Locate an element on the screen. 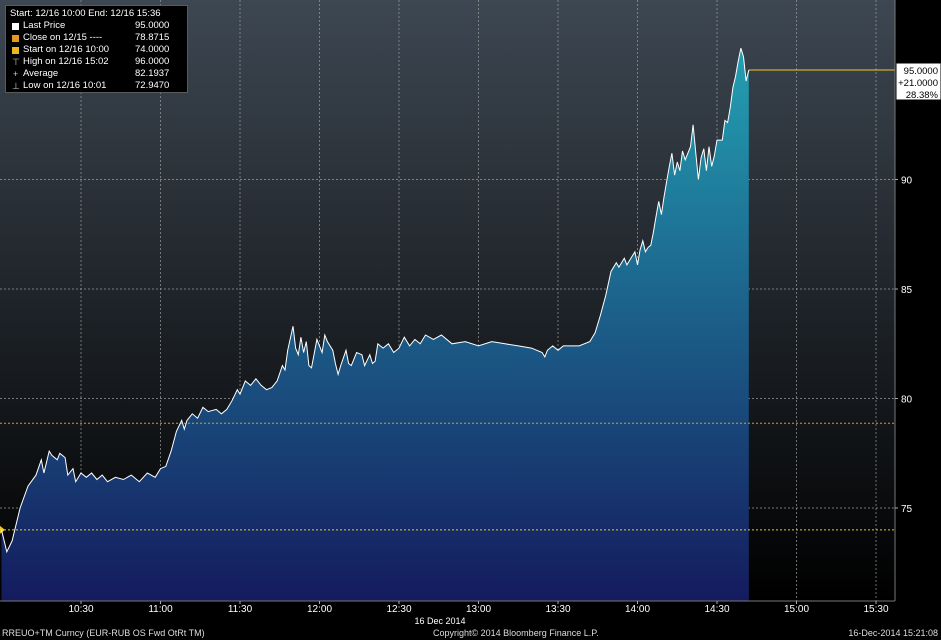 This screenshot has width=941, height=640. legend-value: 82.1937 is located at coordinates (152, 73).